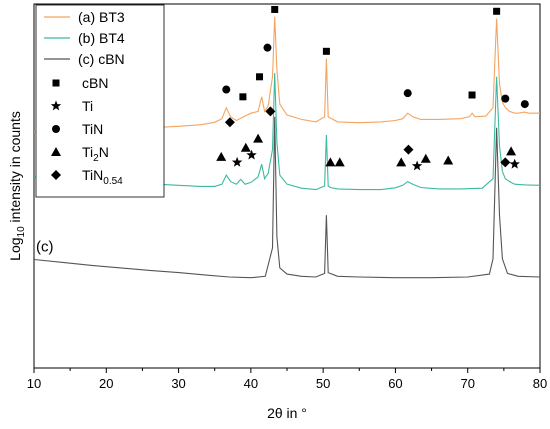  What do you see at coordinates (467, 383) in the screenshot?
I see `x-tick-label: 70` at bounding box center [467, 383].